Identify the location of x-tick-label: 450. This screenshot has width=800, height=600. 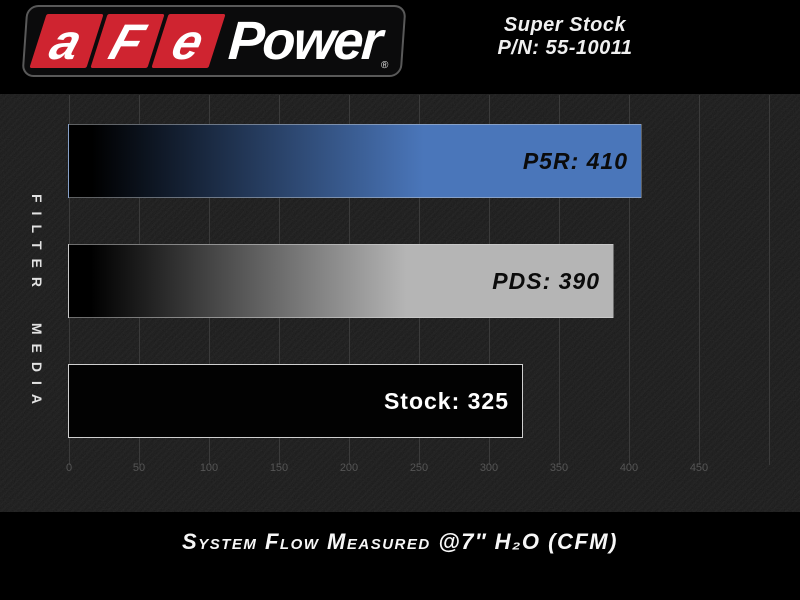
(699, 468).